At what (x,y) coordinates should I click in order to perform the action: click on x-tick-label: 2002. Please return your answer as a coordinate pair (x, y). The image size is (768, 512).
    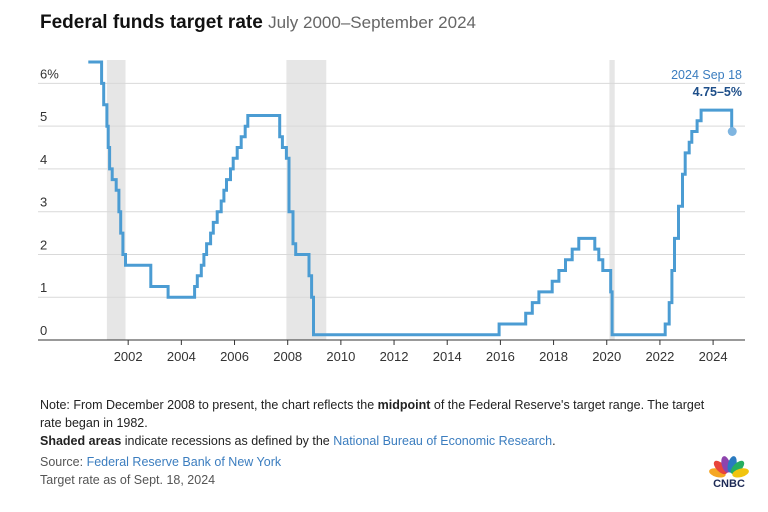
    Looking at the image, I should click on (128, 356).